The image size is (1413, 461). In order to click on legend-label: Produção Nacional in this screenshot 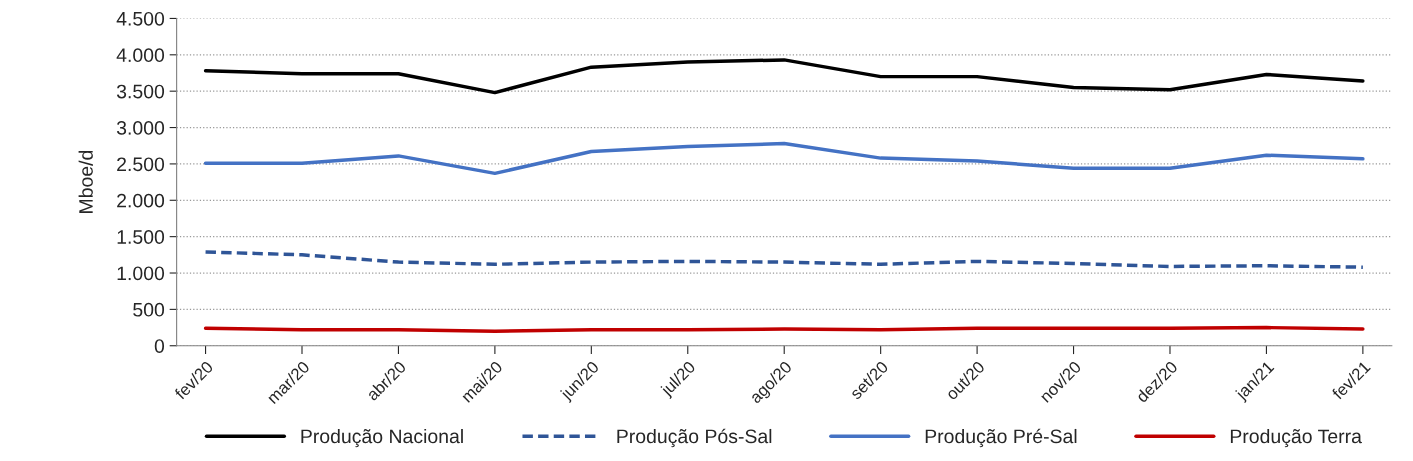, I will do `click(382, 438)`.